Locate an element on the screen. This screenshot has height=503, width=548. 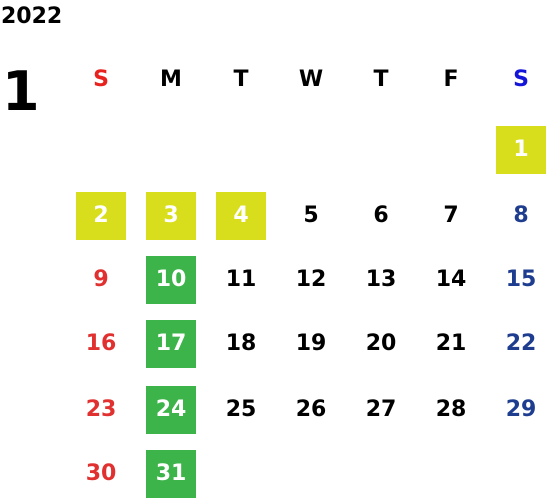
day-cell: 16 is located at coordinates (101, 343).